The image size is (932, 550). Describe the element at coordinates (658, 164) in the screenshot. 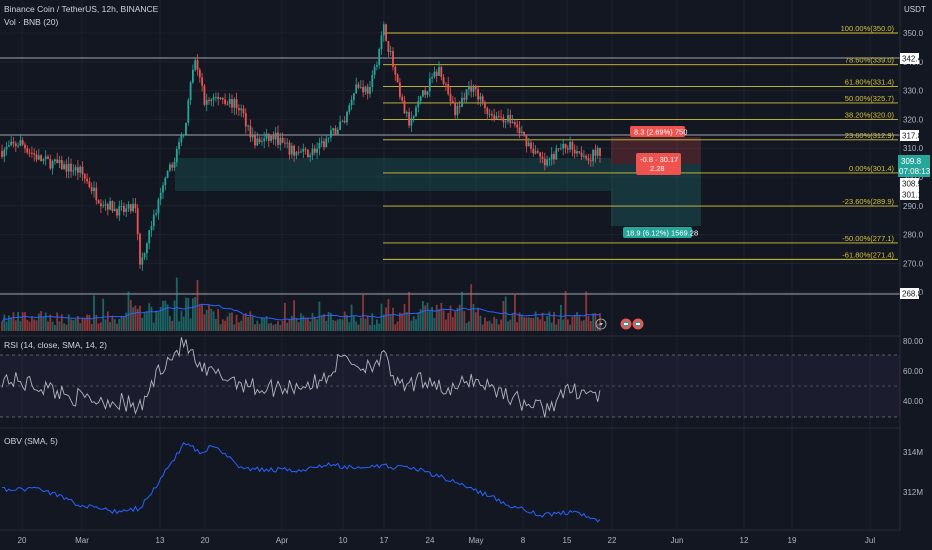

I see `position-summary: -0.8 · 30.17 2.28` at that location.